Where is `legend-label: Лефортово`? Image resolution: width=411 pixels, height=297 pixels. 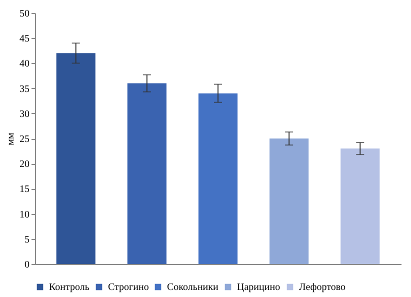
legend-label: Лефортово is located at coordinates (322, 287).